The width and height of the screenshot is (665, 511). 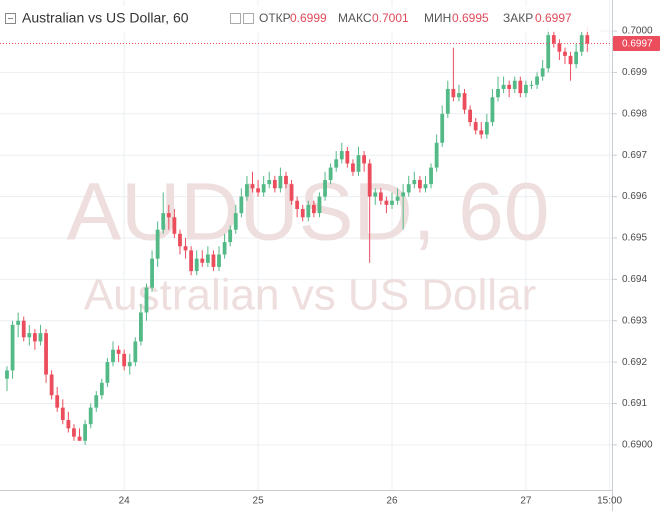 What do you see at coordinates (553, 18) in the screenshot?
I see `close-value: 0.6997` at bounding box center [553, 18].